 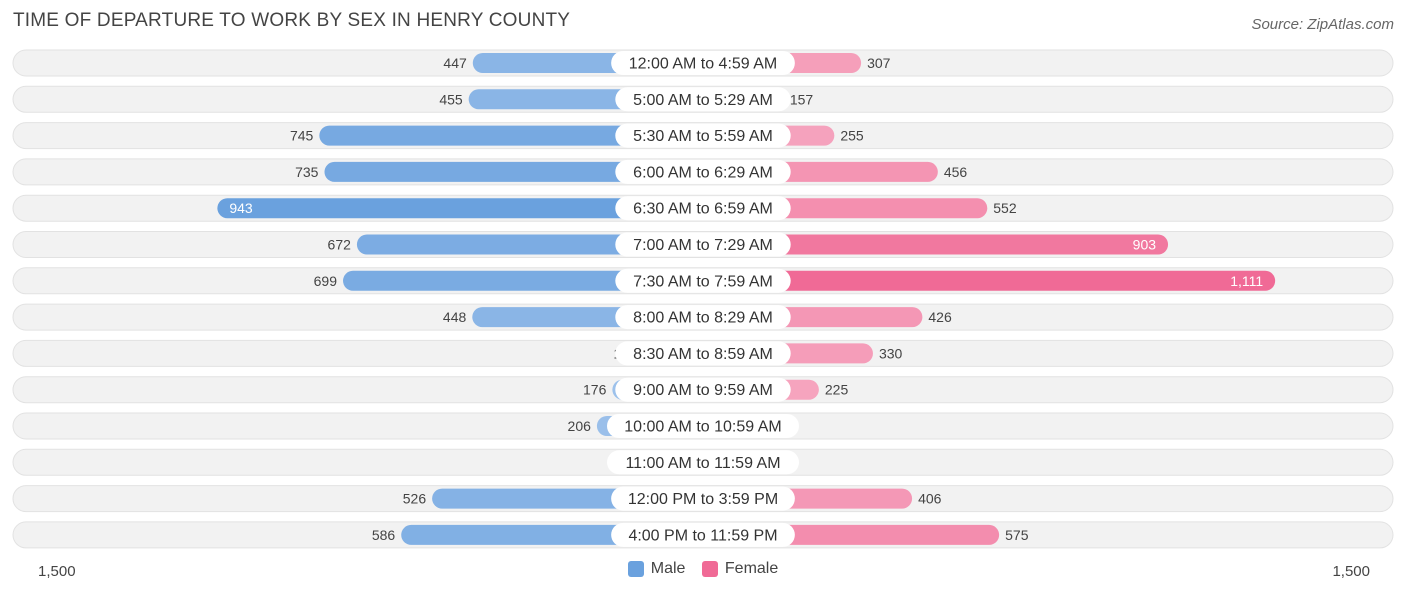 I want to click on legend-swatch-male, so click(x=635, y=569).